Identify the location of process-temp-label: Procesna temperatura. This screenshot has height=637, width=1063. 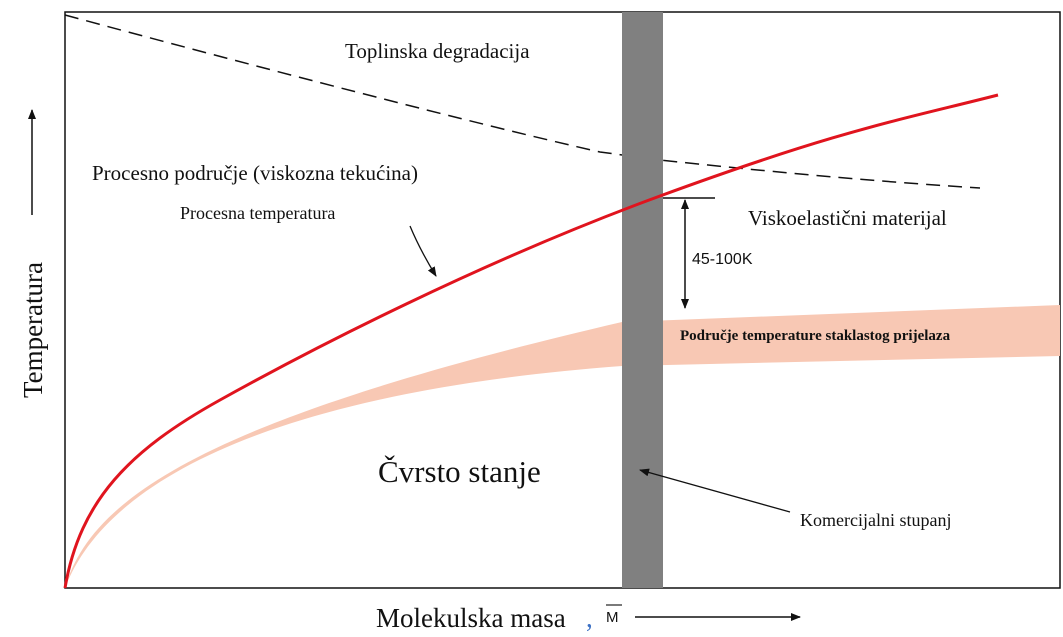
(257, 213).